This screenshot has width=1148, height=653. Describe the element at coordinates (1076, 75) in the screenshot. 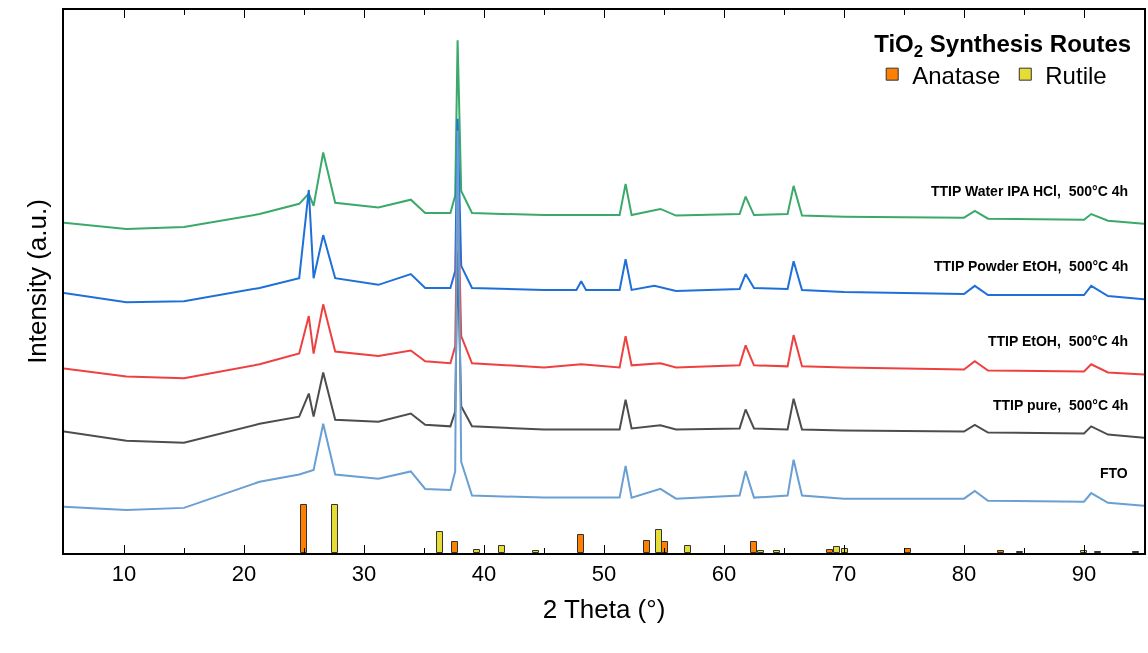

I see `legend-label: Rutile` at that location.